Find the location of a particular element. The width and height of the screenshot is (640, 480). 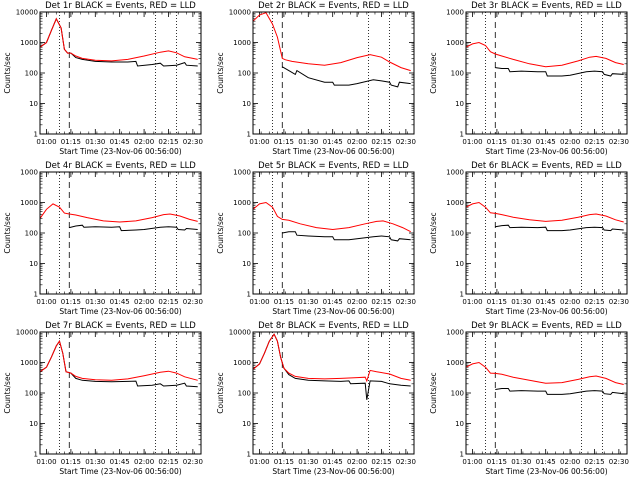

panel-title: Det 5r BLACK = Events, RED = LLD is located at coordinates (333, 166).